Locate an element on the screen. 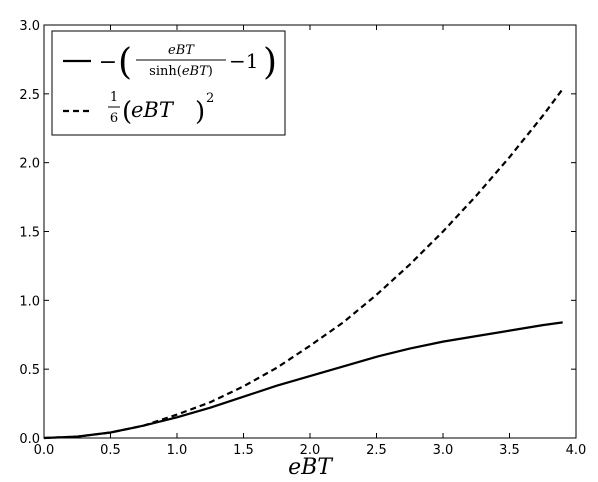 This screenshot has width=598, height=482. x-tick-label: 3.0 is located at coordinates (443, 450).